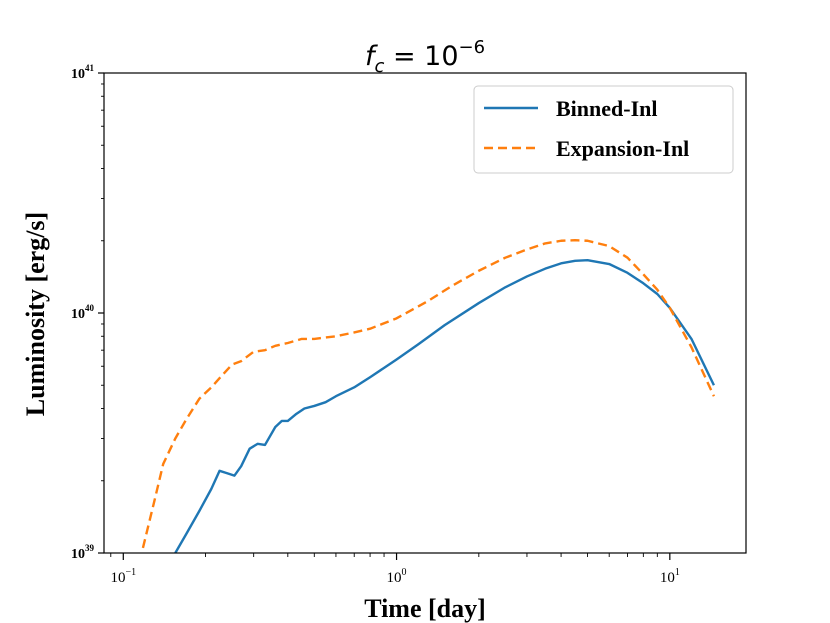  I want to click on y-tick-label: 1039, so click(83, 552).